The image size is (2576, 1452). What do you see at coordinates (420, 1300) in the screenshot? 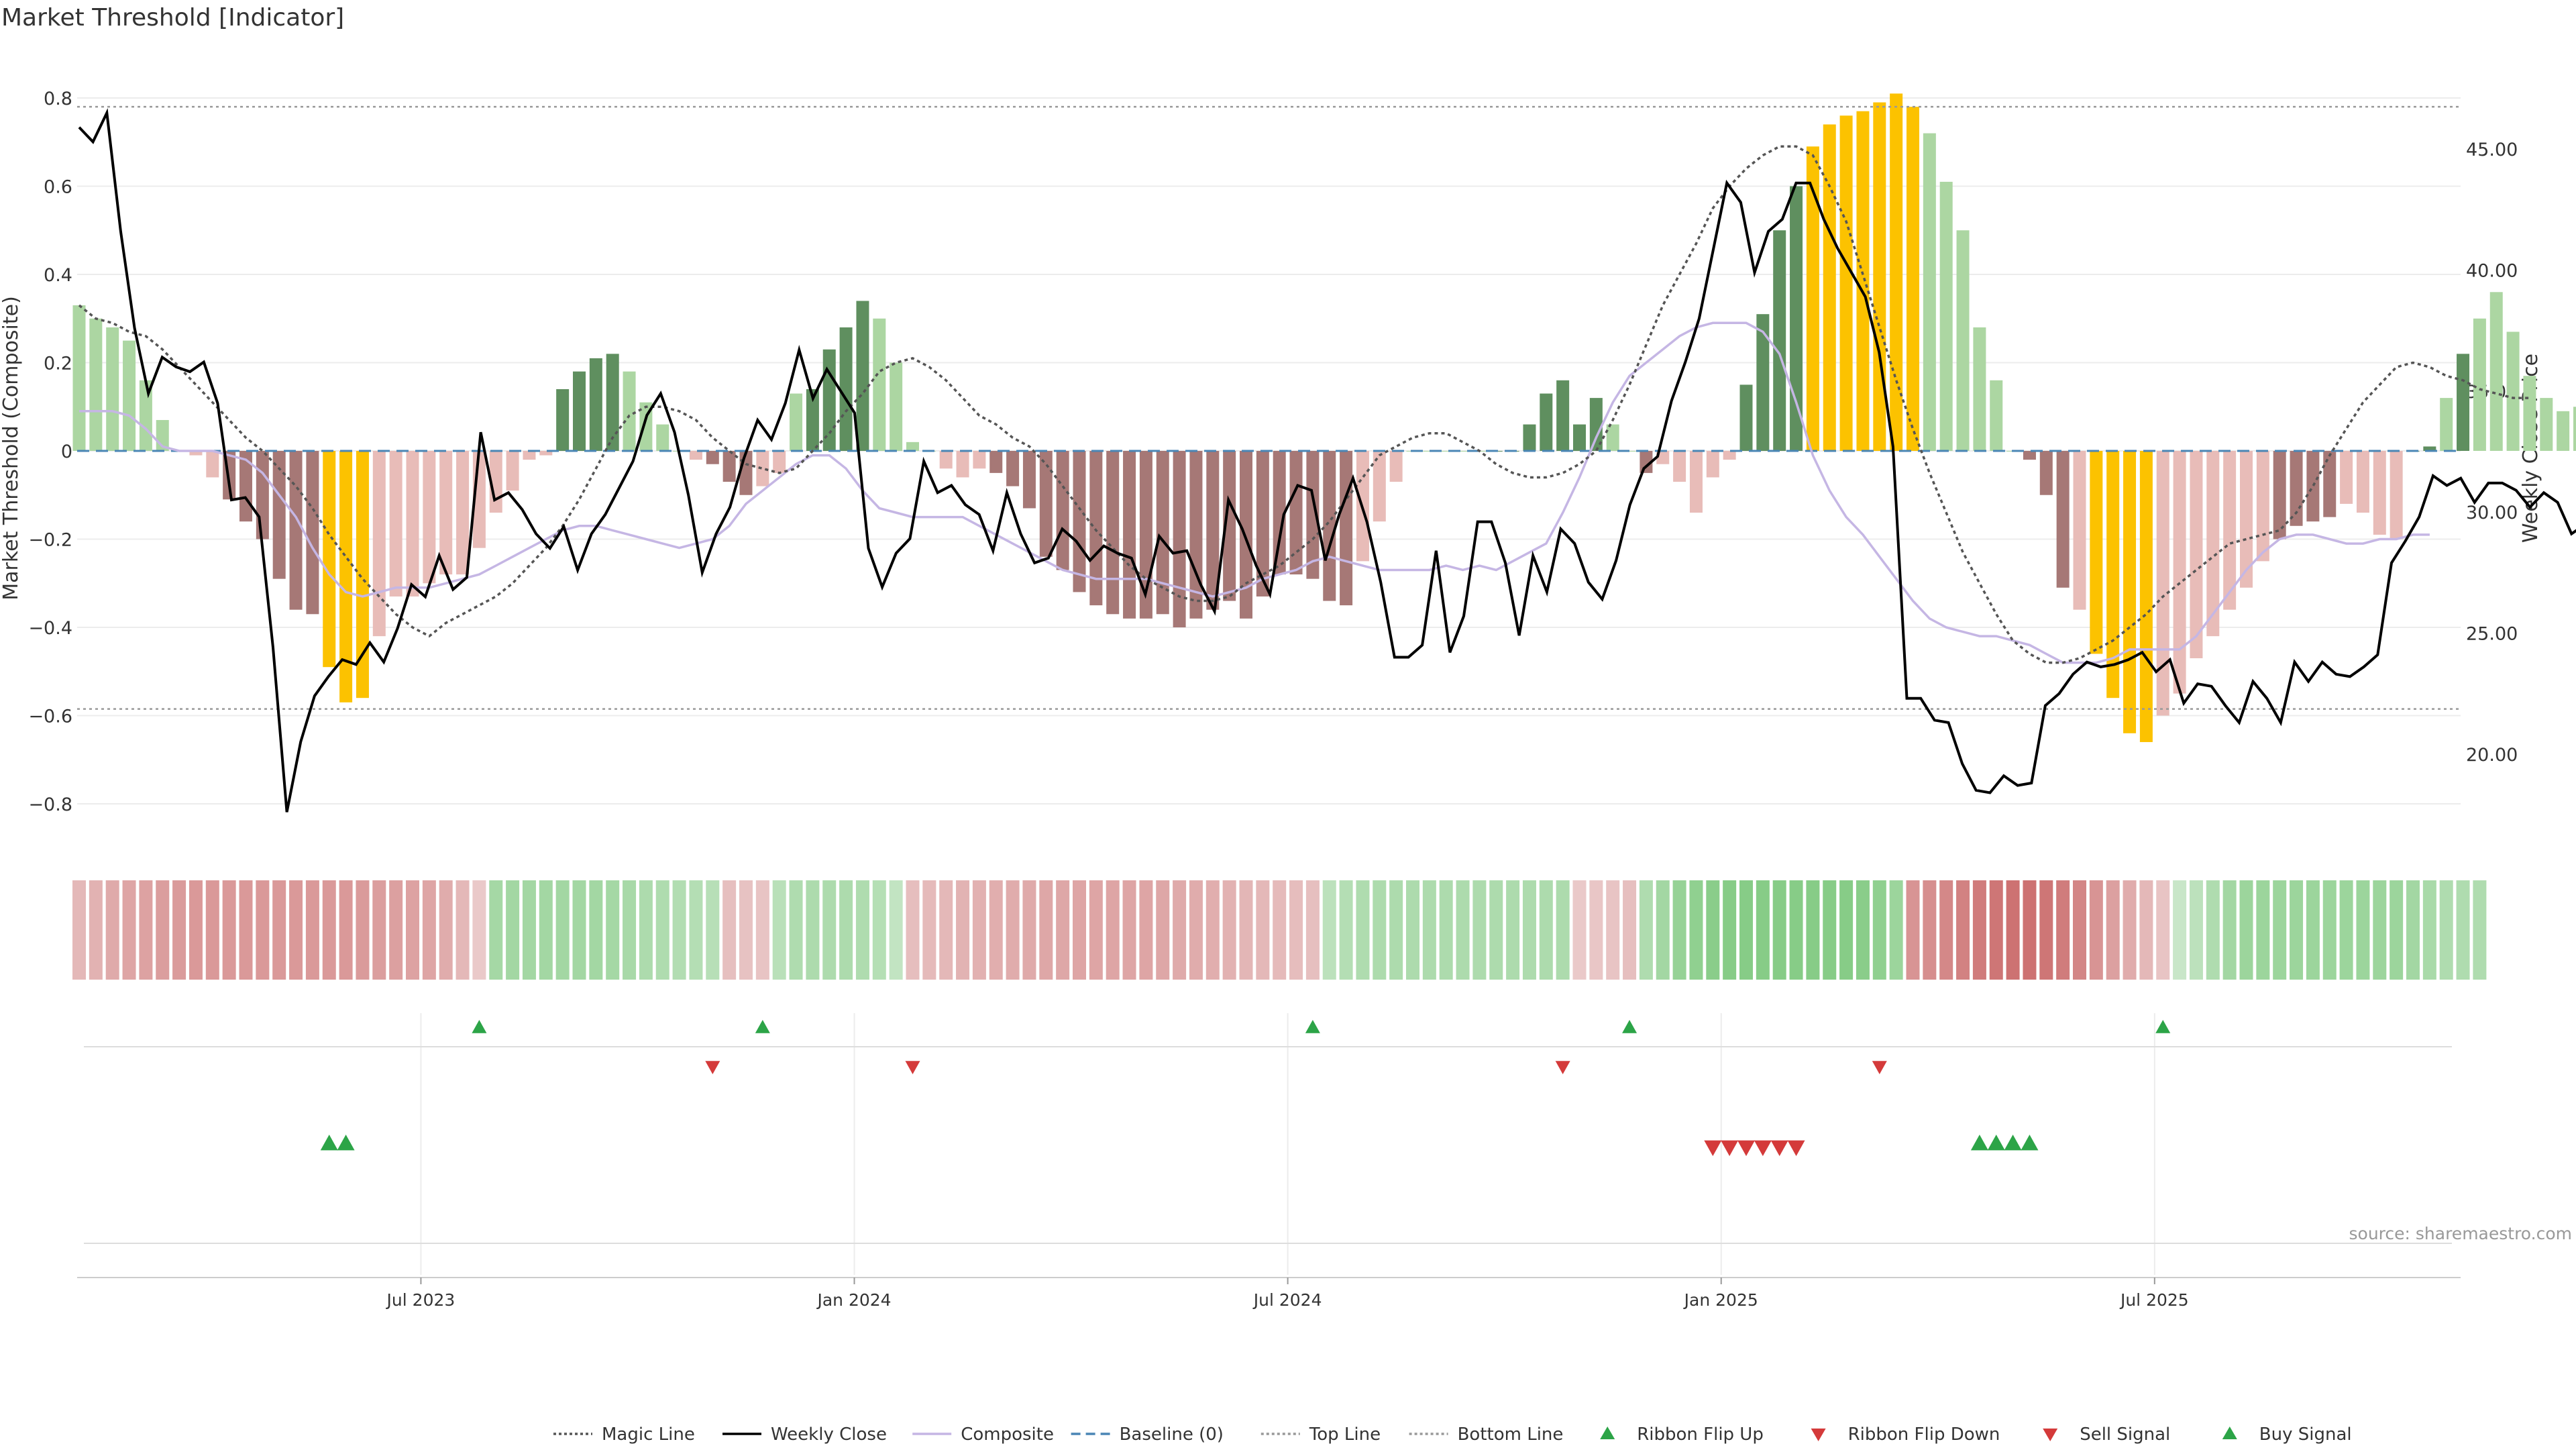
I see `x-tick-label: Jul 2023` at bounding box center [420, 1300].